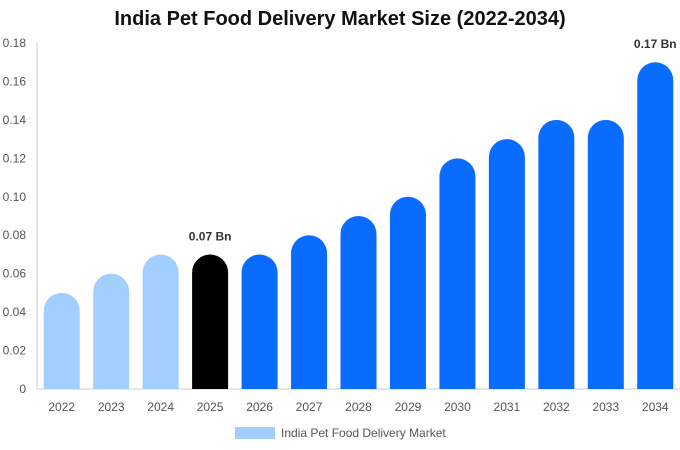 The height and width of the screenshot is (450, 680). I want to click on legend-label: India Pet Food Delivery Market, so click(363, 433).